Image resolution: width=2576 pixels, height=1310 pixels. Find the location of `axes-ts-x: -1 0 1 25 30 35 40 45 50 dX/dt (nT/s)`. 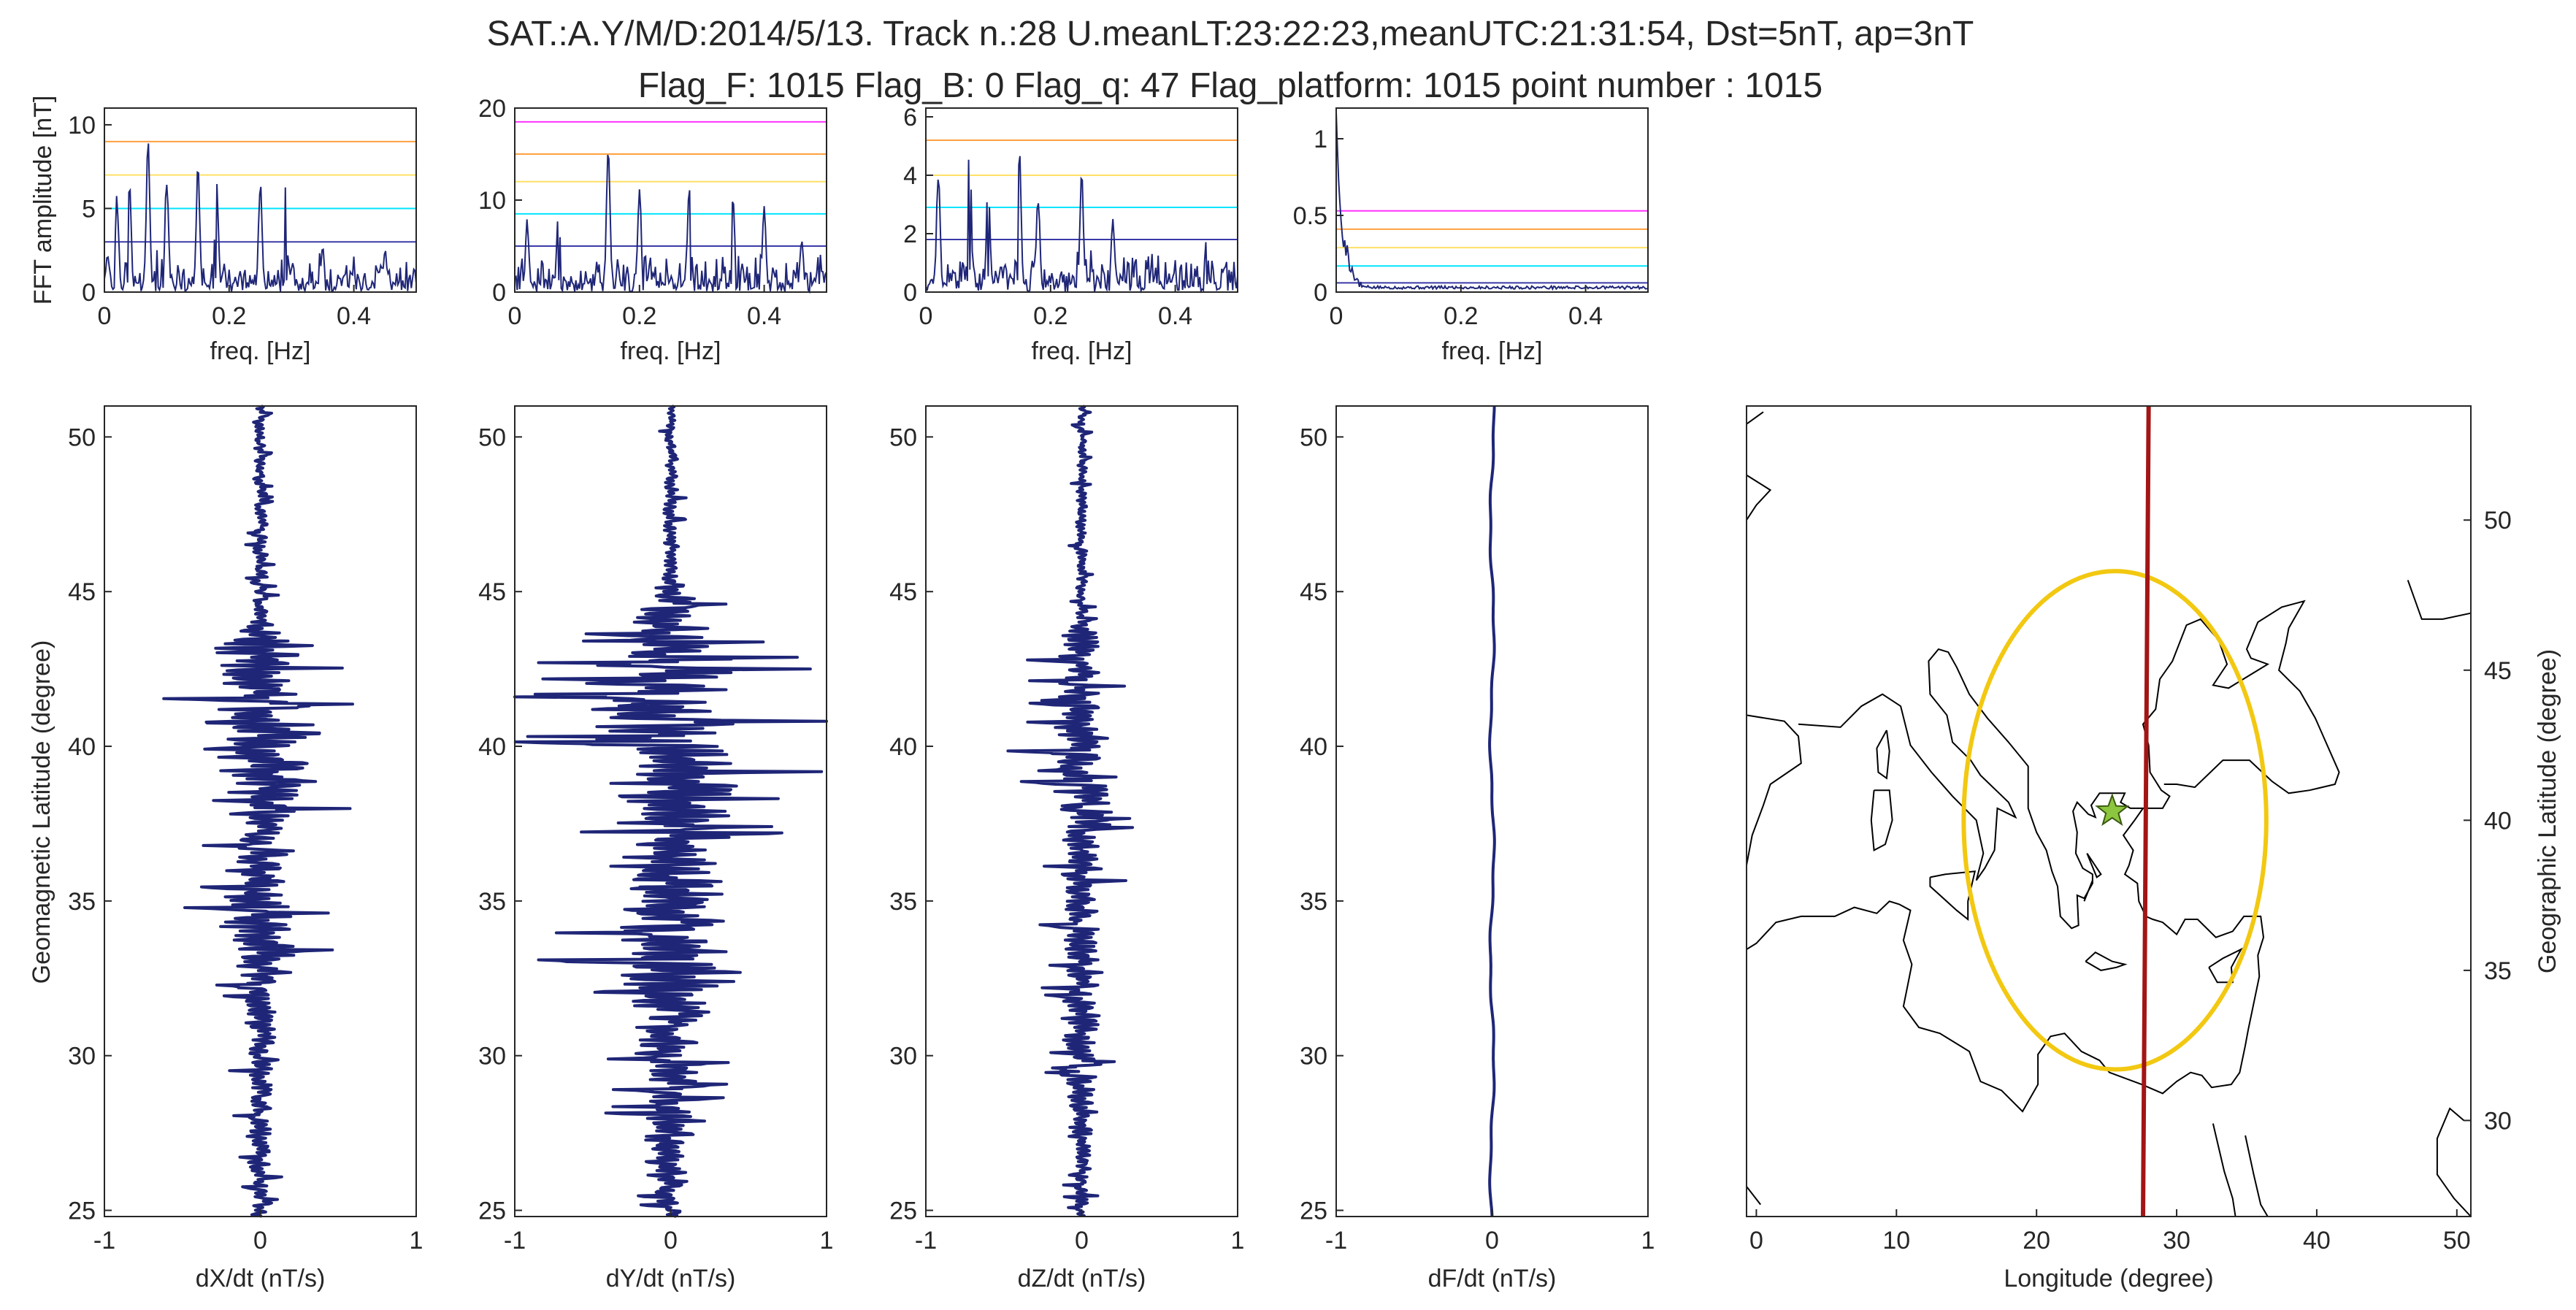

axes-ts-x: -1 0 1 25 30 35 40 45 50 dX/dt (nT/s) is located at coordinates (245, 849).